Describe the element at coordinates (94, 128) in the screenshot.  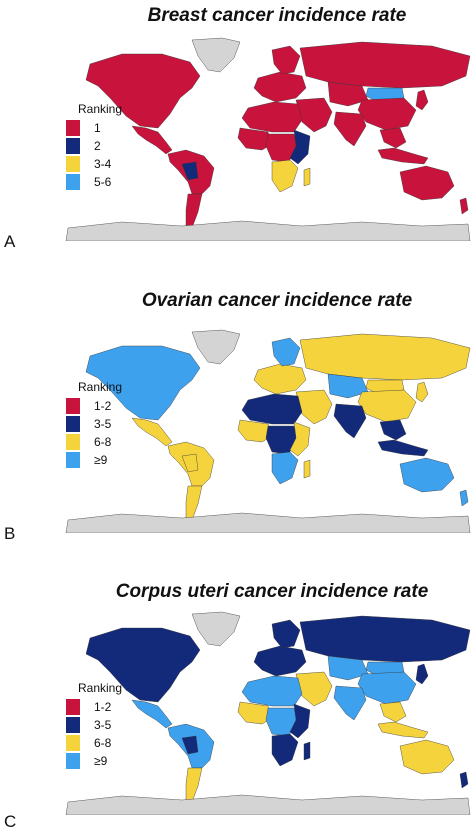
I see `legend-item: 1` at that location.